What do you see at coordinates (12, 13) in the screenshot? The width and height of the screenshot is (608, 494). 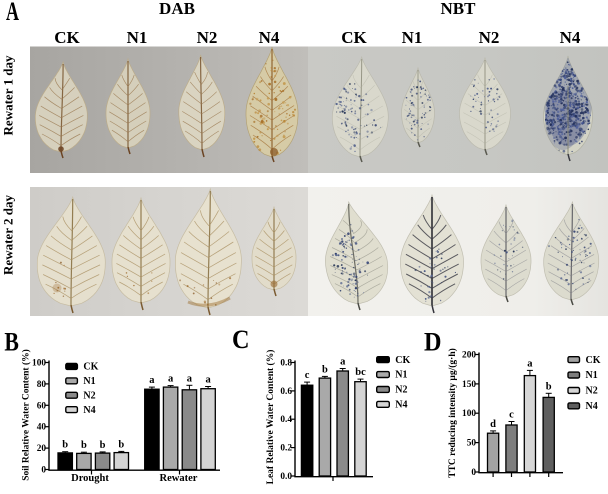 I see `svg-text: A` at bounding box center [12, 13].